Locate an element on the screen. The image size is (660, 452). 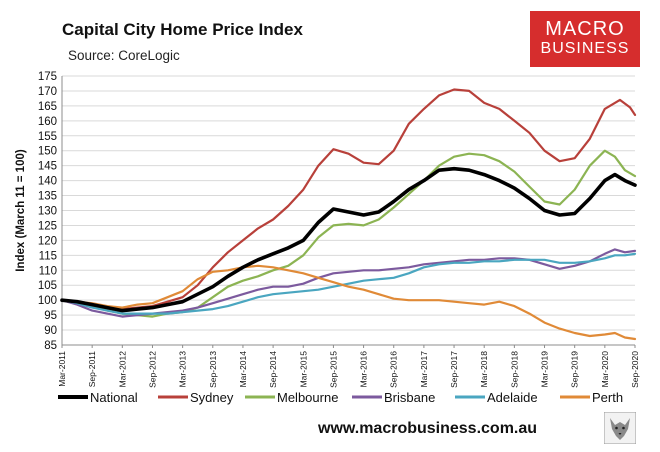
logo-line-1: MACRO is located at coordinates (585, 29).